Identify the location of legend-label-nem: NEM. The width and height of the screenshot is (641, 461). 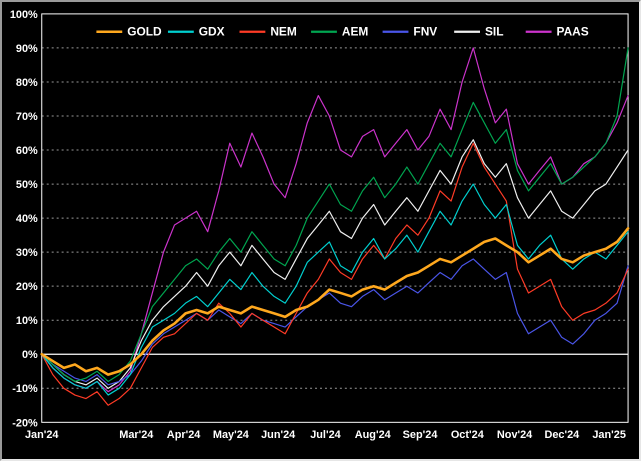
(283, 32).